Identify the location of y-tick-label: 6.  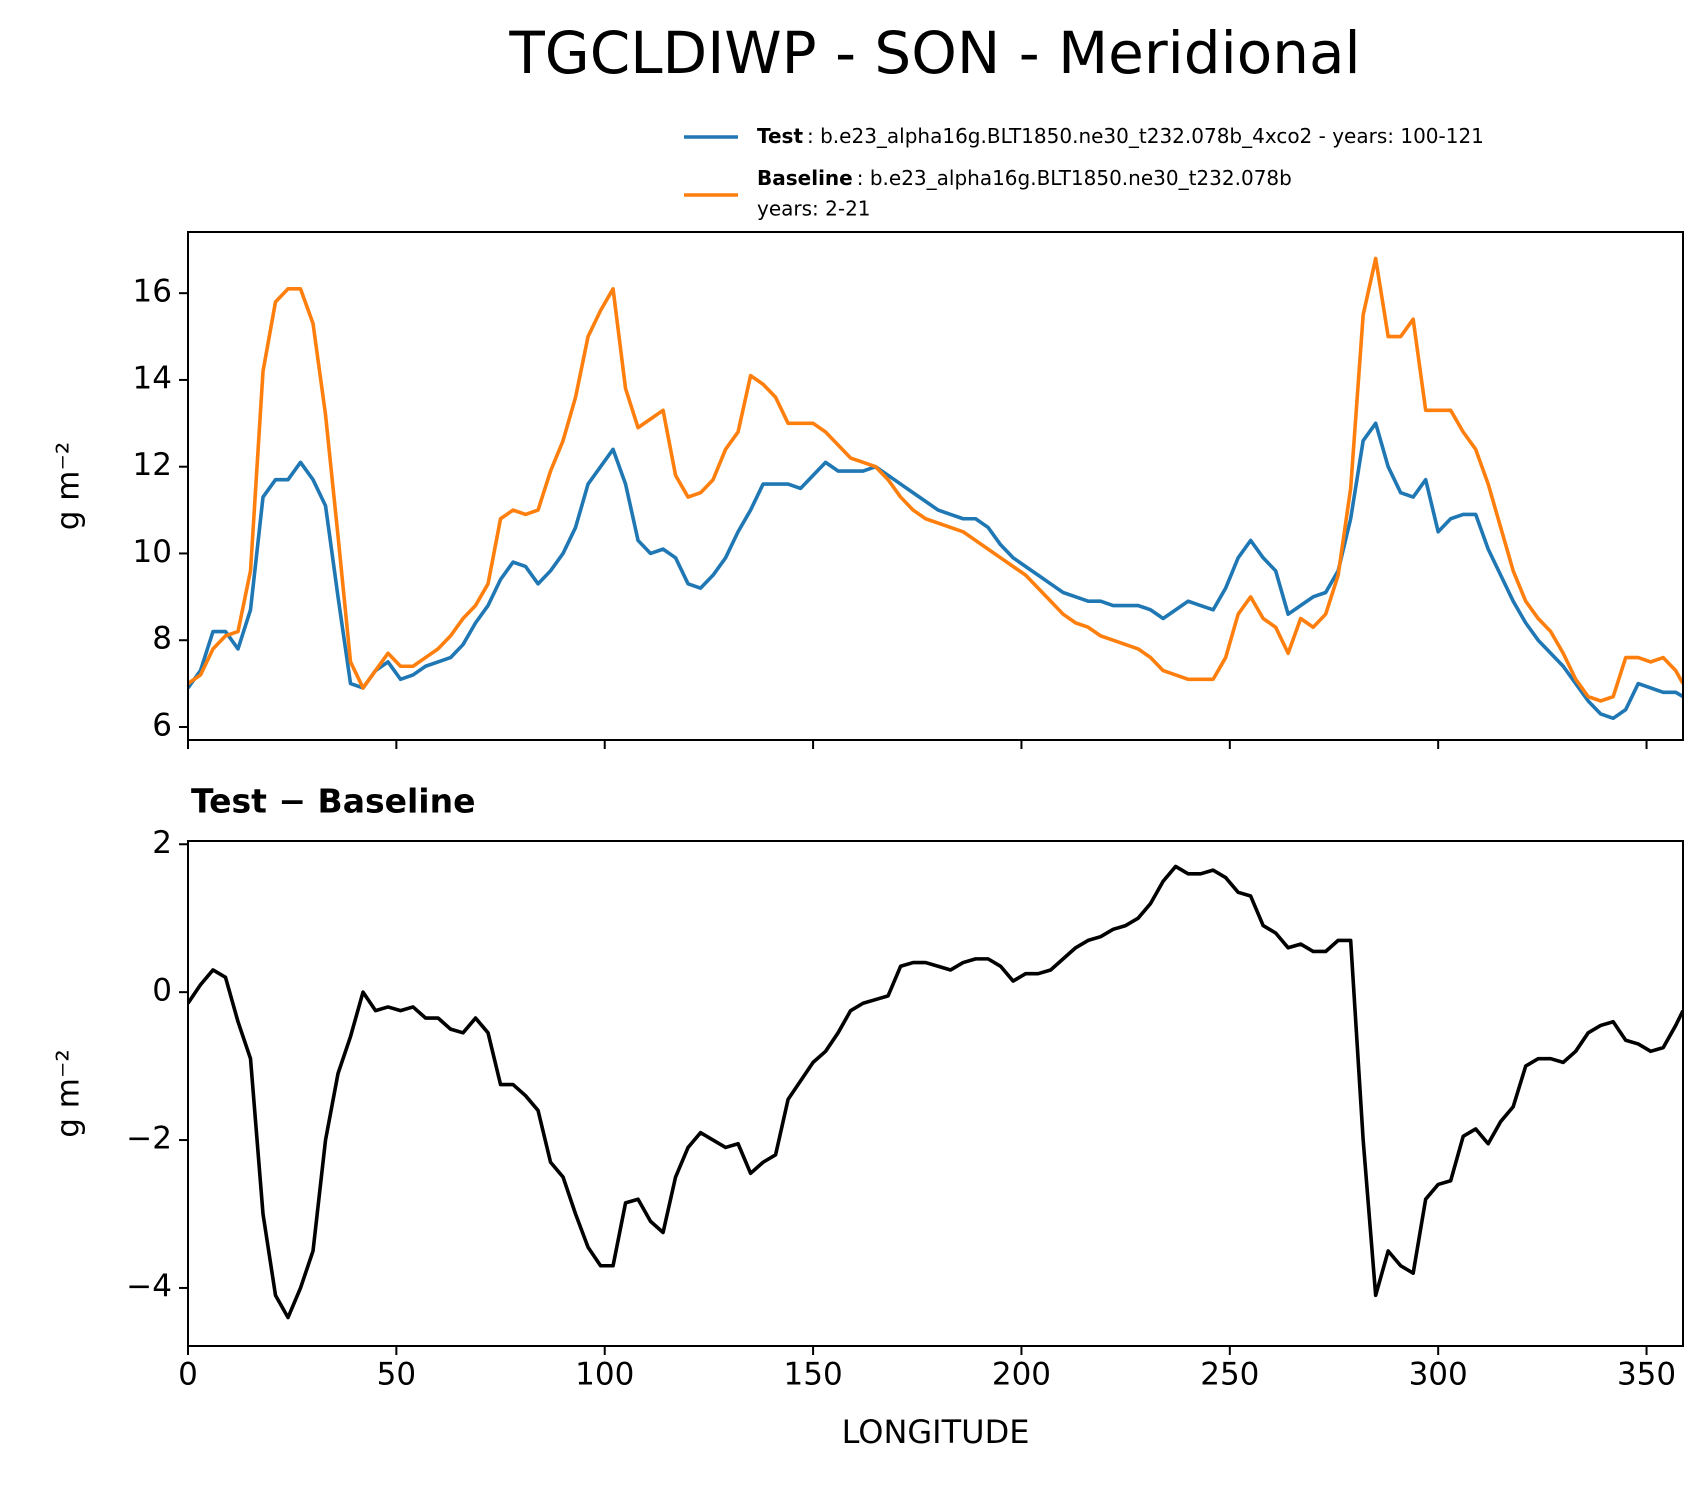
(162, 725).